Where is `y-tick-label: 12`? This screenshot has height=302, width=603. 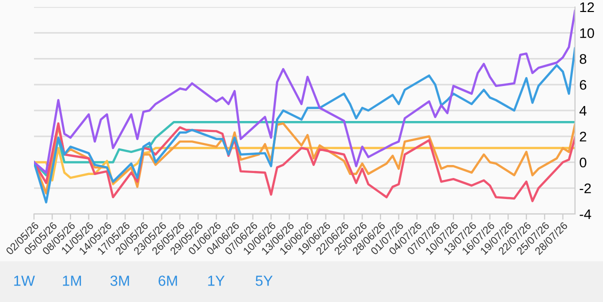
y-tick-label: 12 is located at coordinates (587, 7).